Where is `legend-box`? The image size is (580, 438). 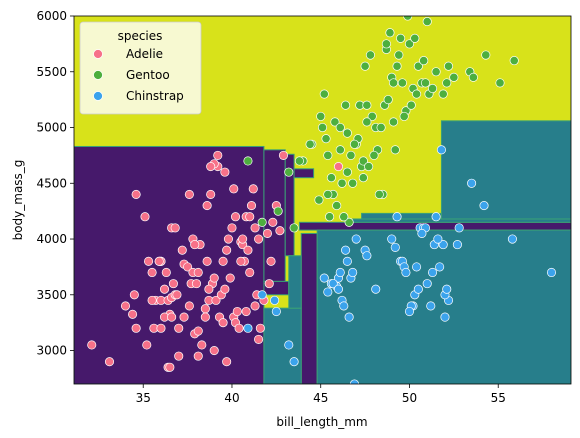
legend-box is located at coordinates (140, 68).